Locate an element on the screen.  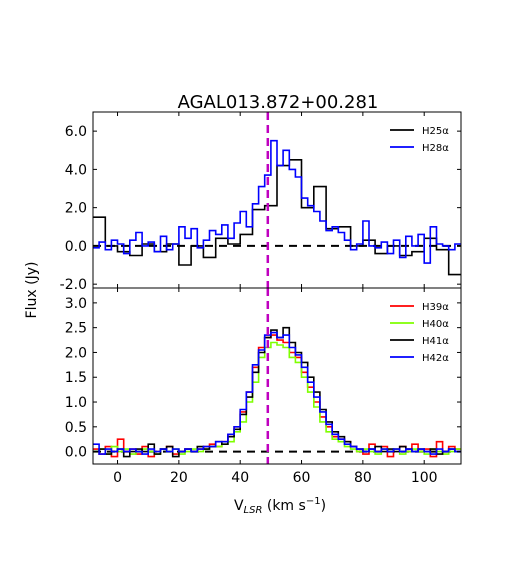
y-tick-label: 4.0 is located at coordinates (76, 170).